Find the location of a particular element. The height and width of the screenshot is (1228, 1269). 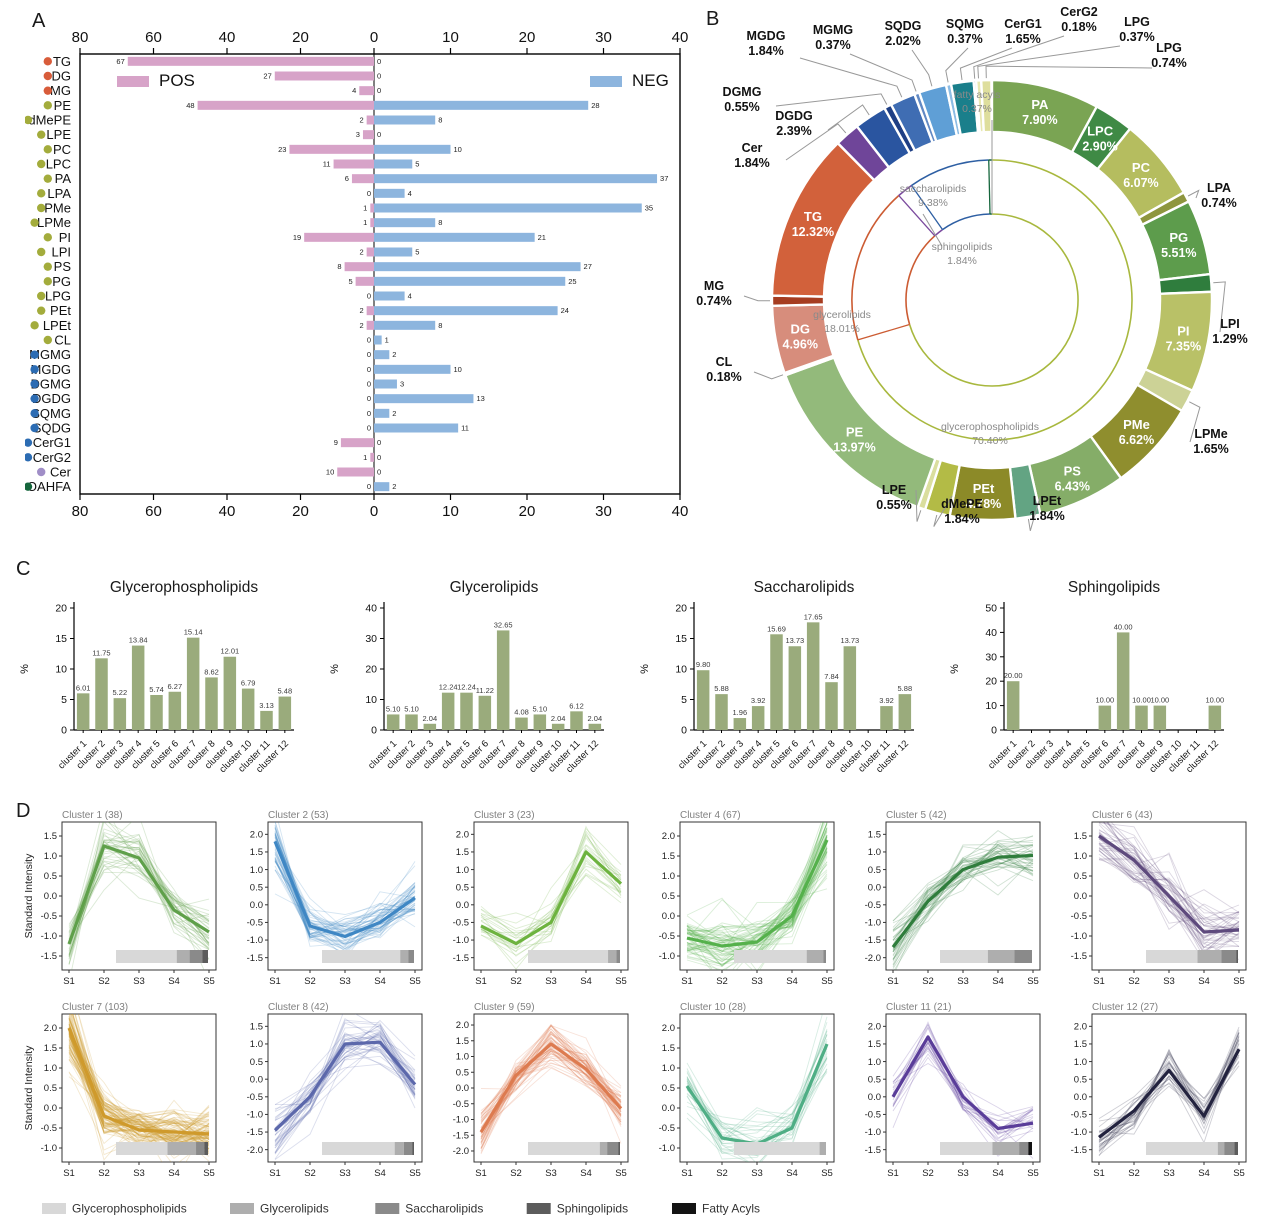

value-neg: 37 is located at coordinates (664, 178).